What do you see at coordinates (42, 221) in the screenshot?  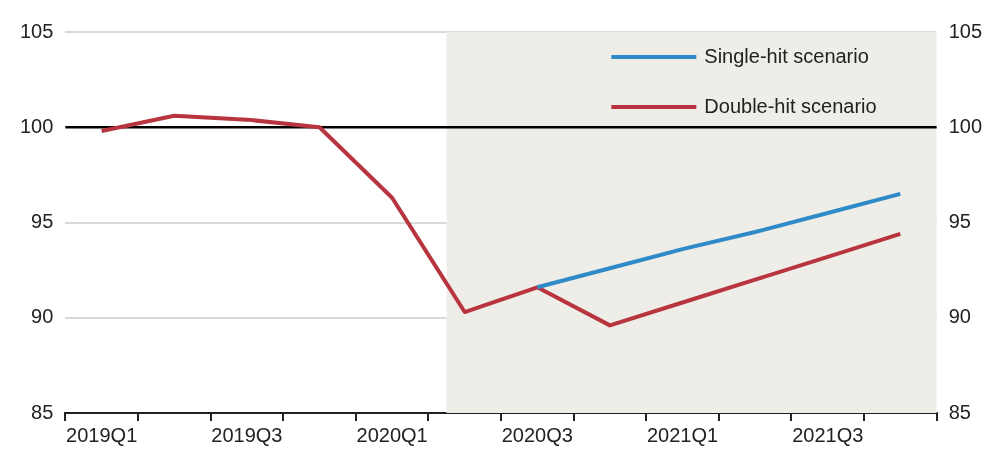 I see `y-tick-label: 95` at bounding box center [42, 221].